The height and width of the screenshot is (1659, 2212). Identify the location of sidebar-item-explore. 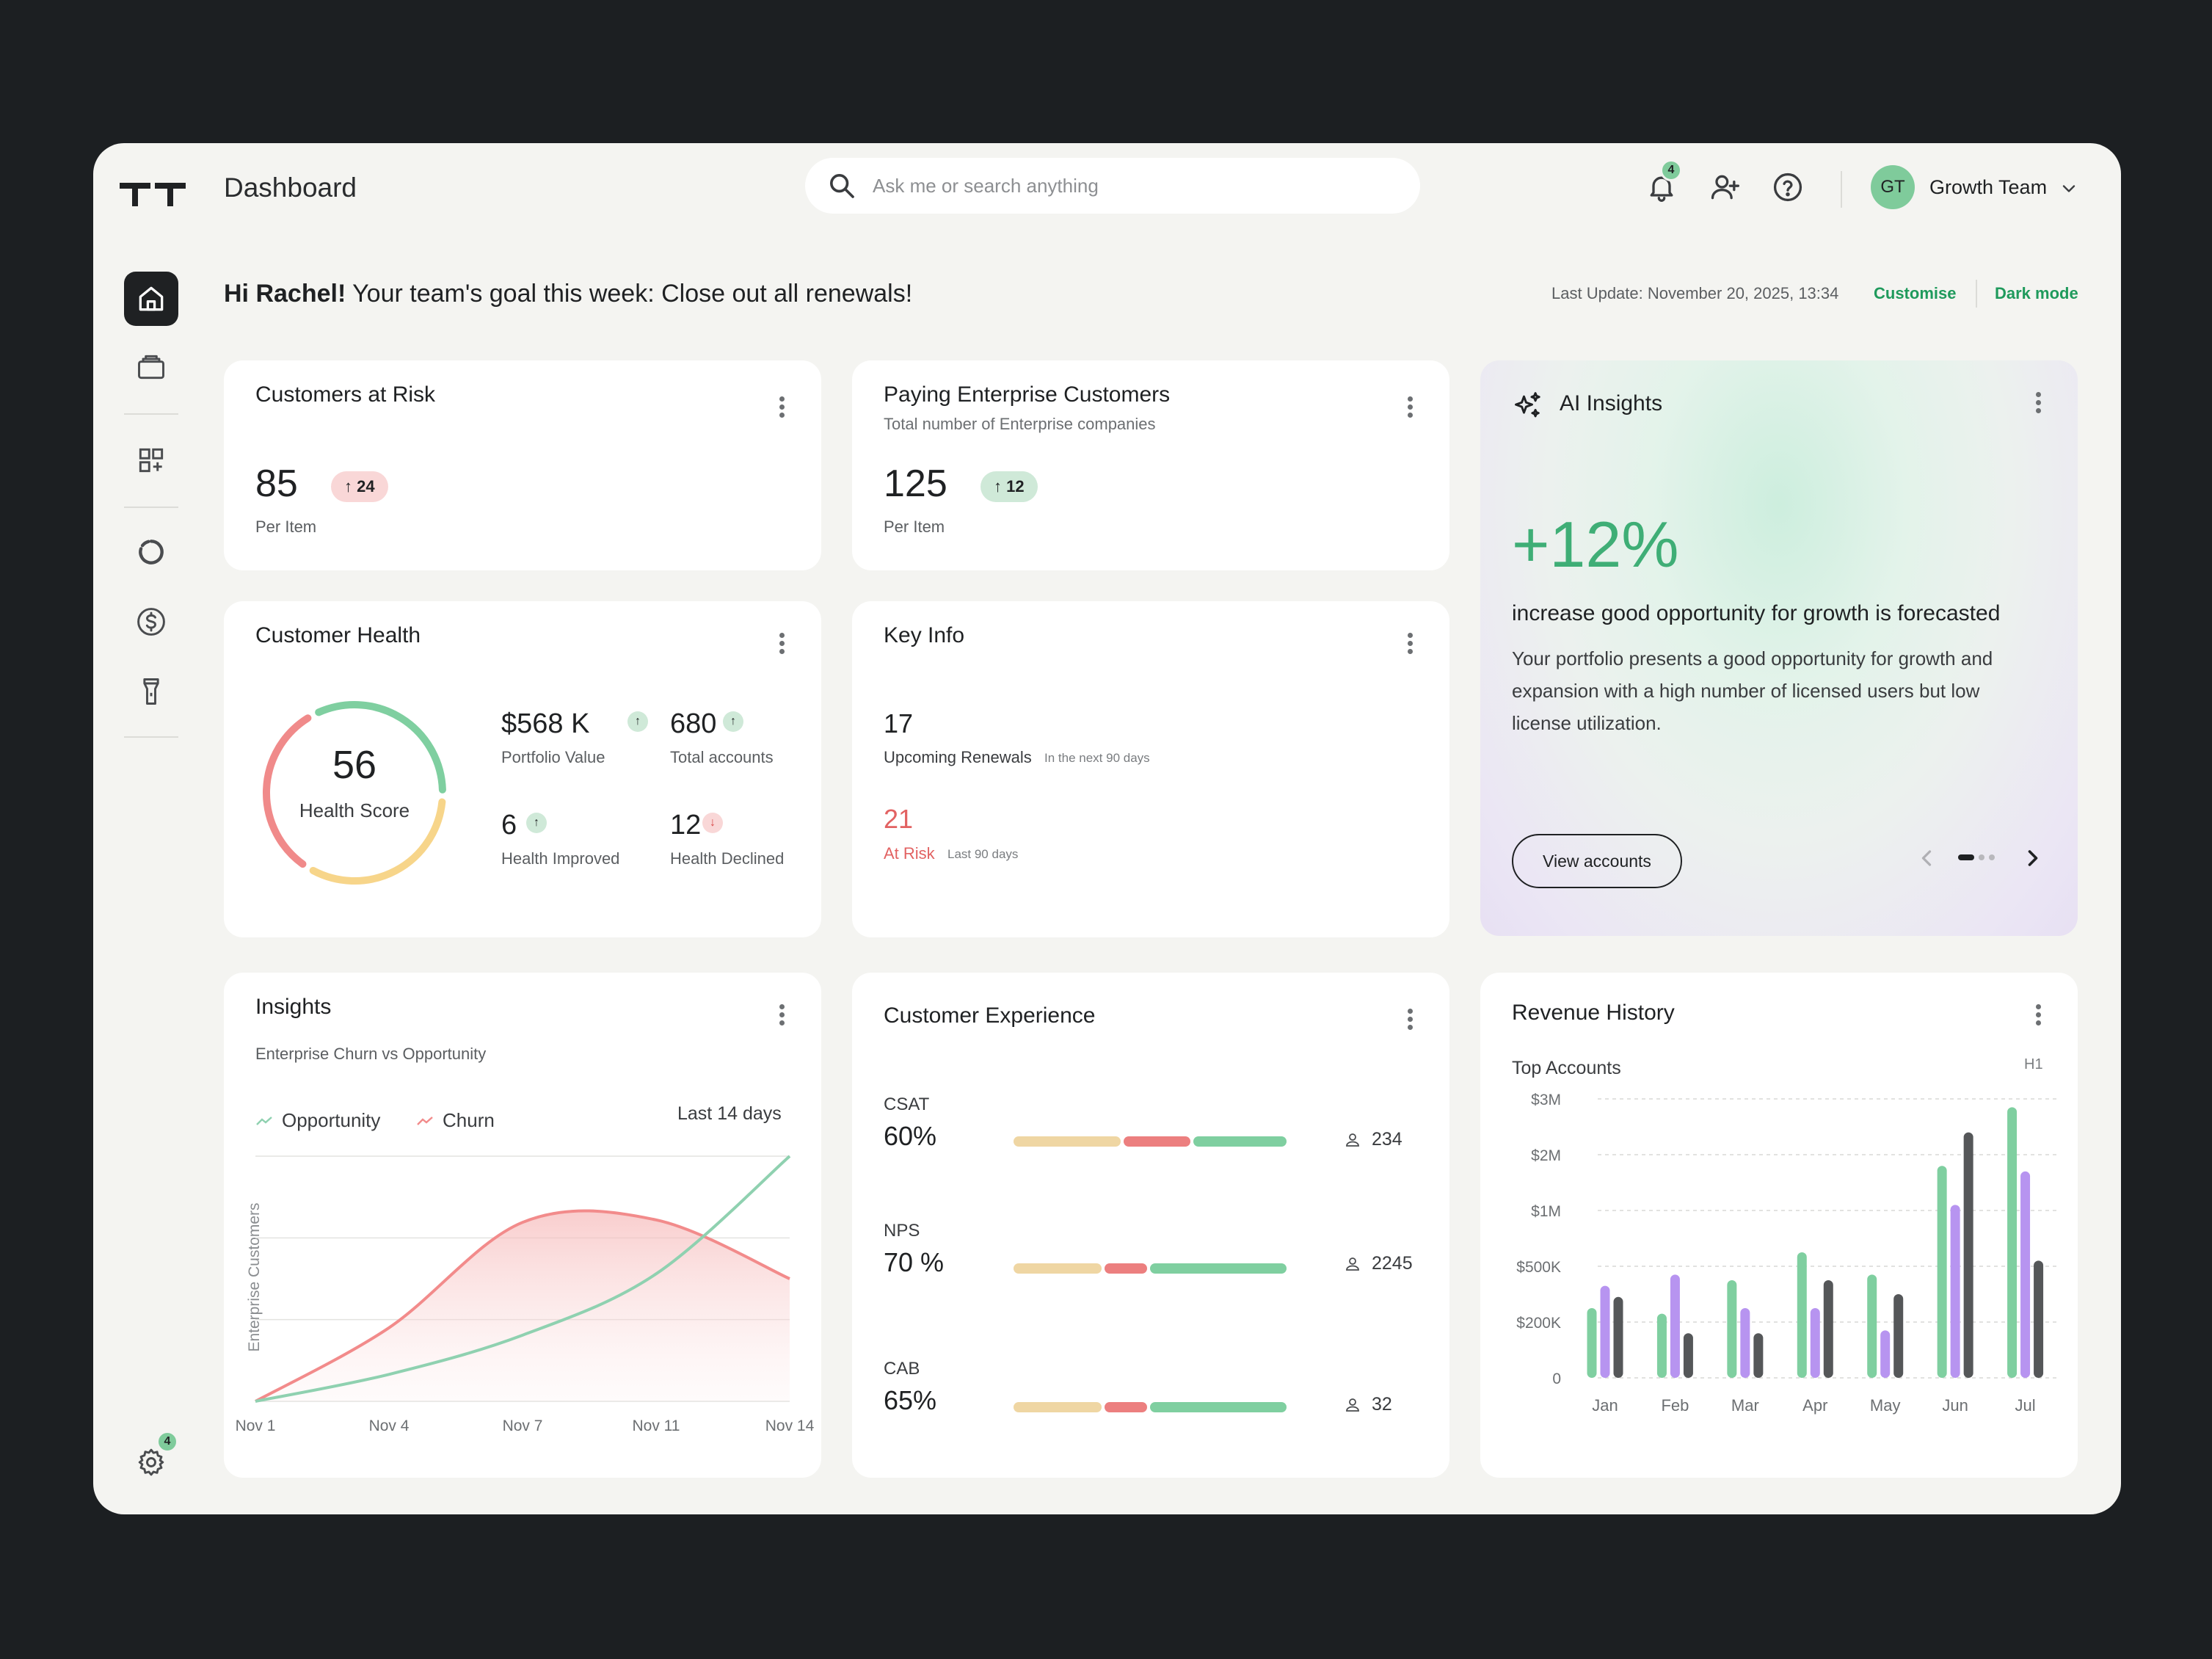
(151, 691).